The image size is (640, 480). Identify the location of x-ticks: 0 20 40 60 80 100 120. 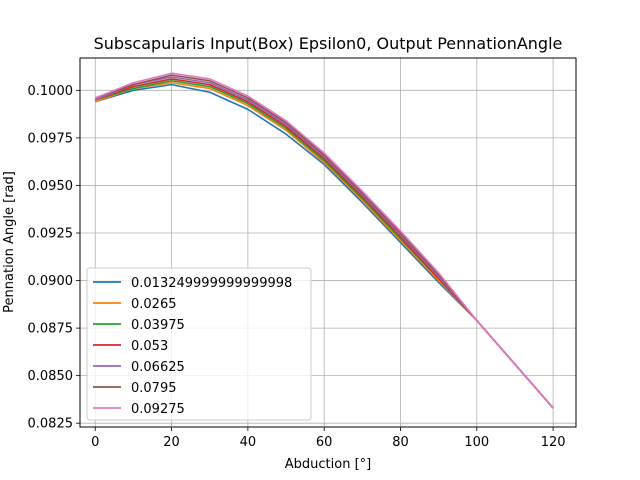
(328, 438).